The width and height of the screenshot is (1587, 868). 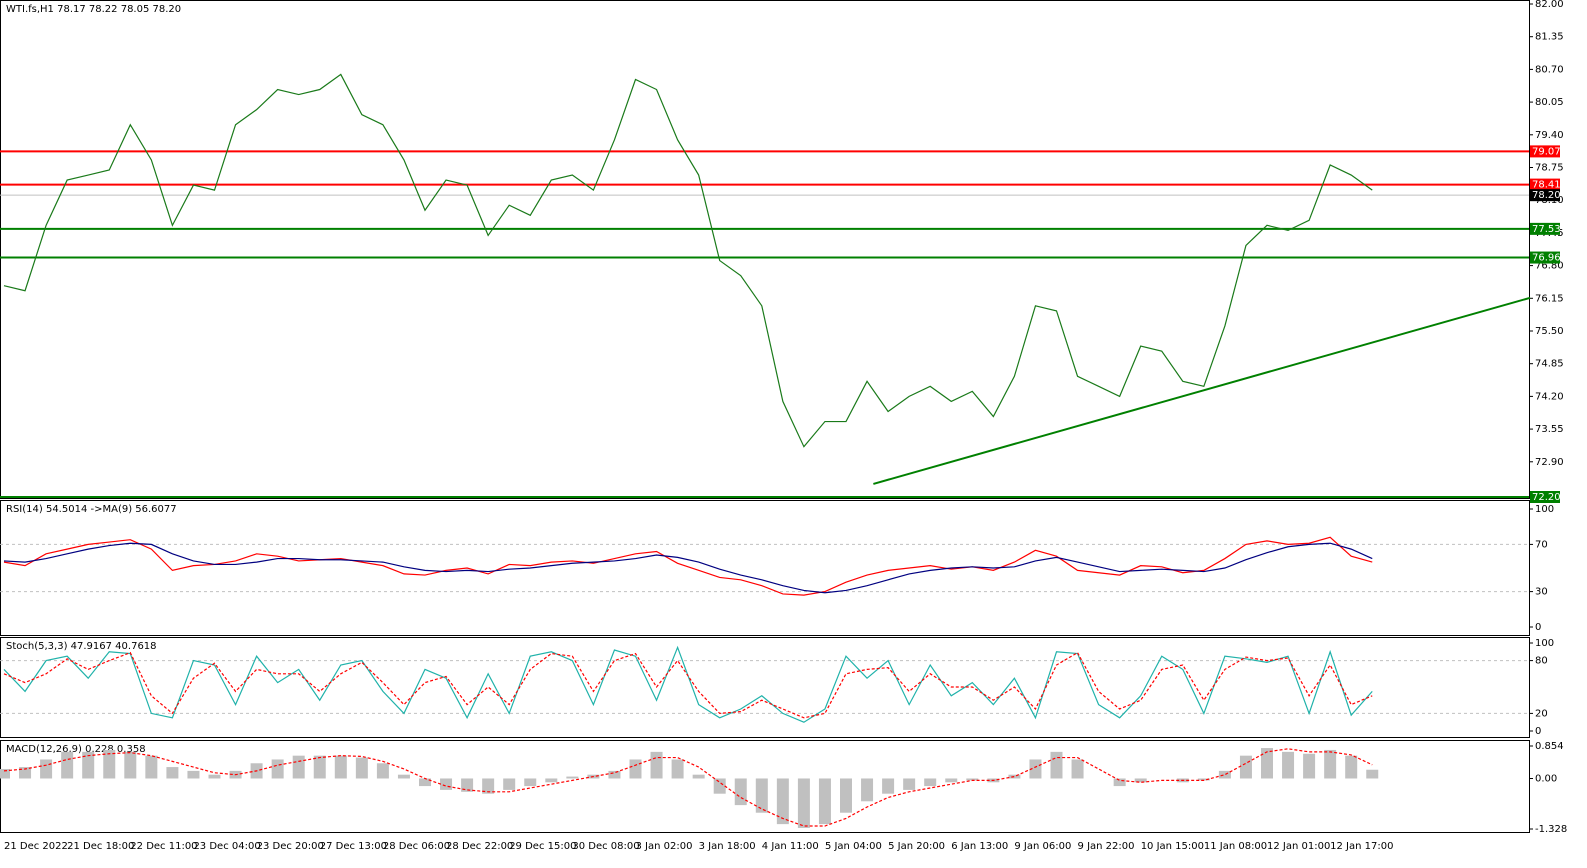 I want to click on level-label: 77.53, so click(x=1546, y=229).